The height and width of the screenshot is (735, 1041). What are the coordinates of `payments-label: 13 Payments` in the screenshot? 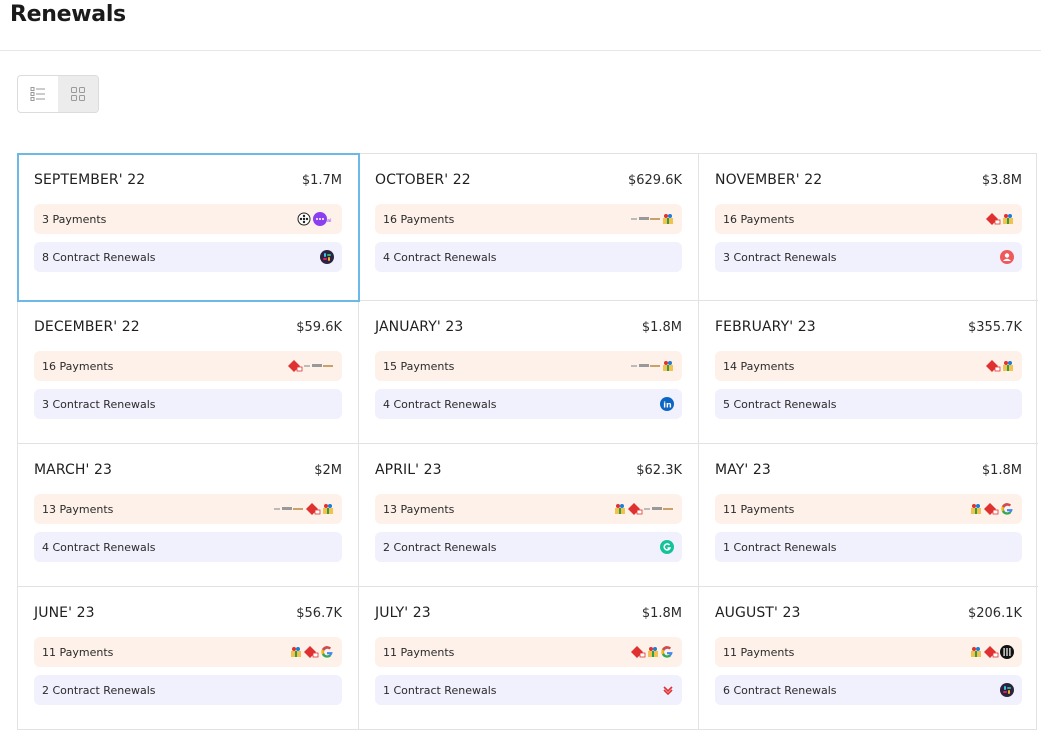 It's located at (78, 509).